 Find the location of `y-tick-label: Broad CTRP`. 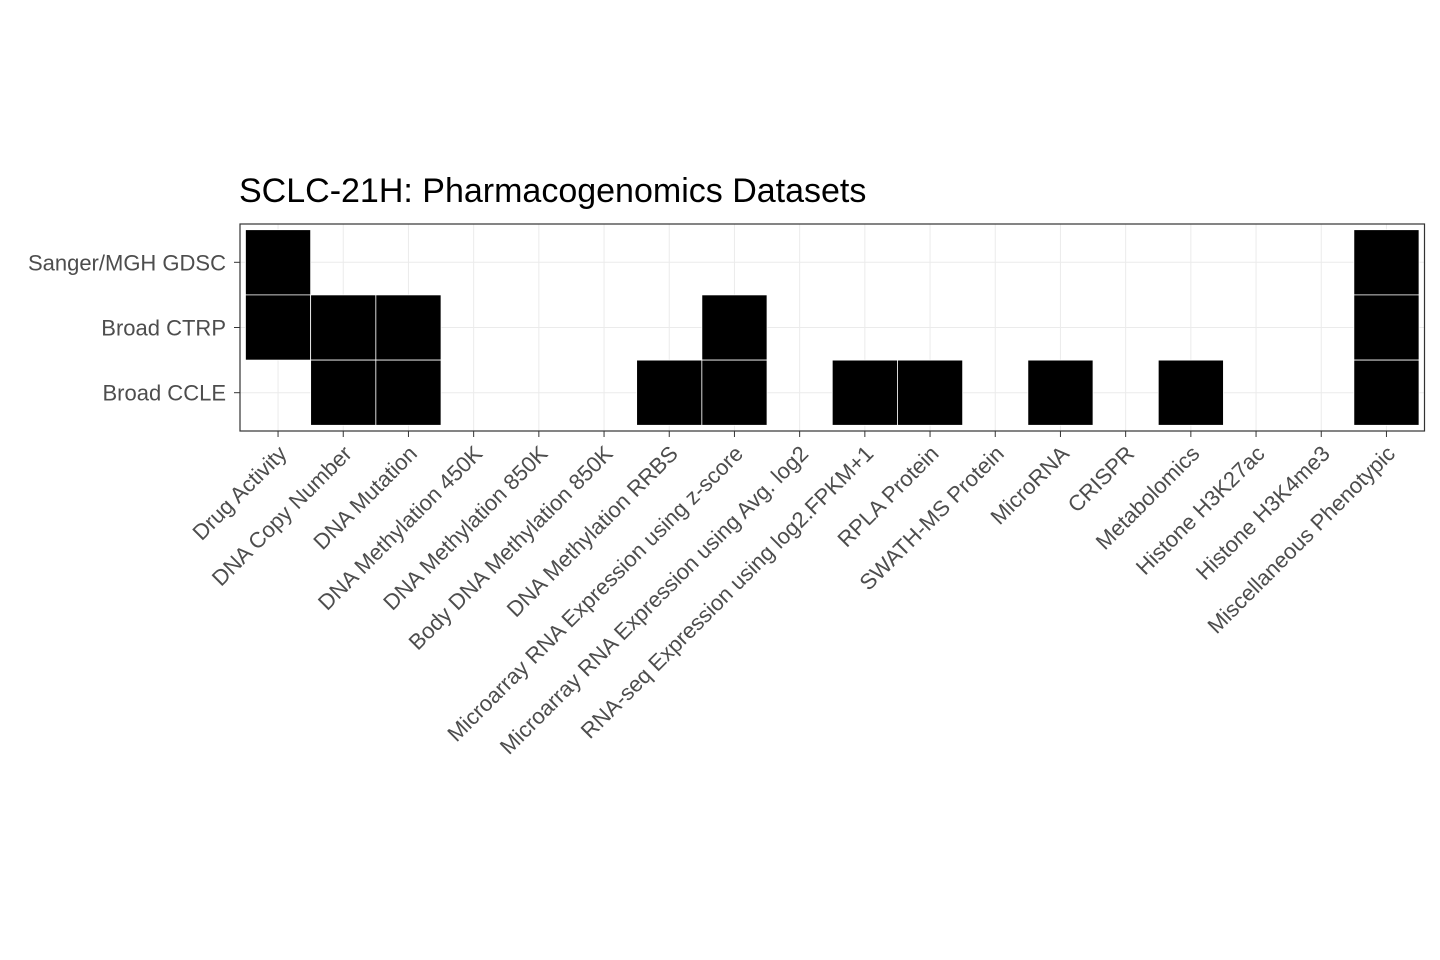

y-tick-label: Broad CTRP is located at coordinates (163, 328).